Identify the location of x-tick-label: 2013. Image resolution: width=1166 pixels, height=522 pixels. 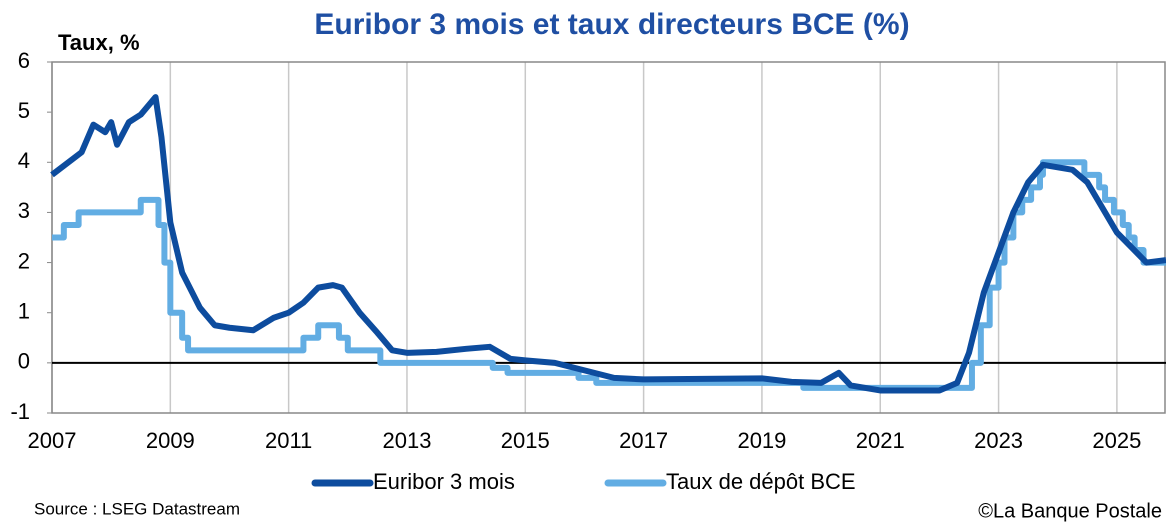
(406, 440).